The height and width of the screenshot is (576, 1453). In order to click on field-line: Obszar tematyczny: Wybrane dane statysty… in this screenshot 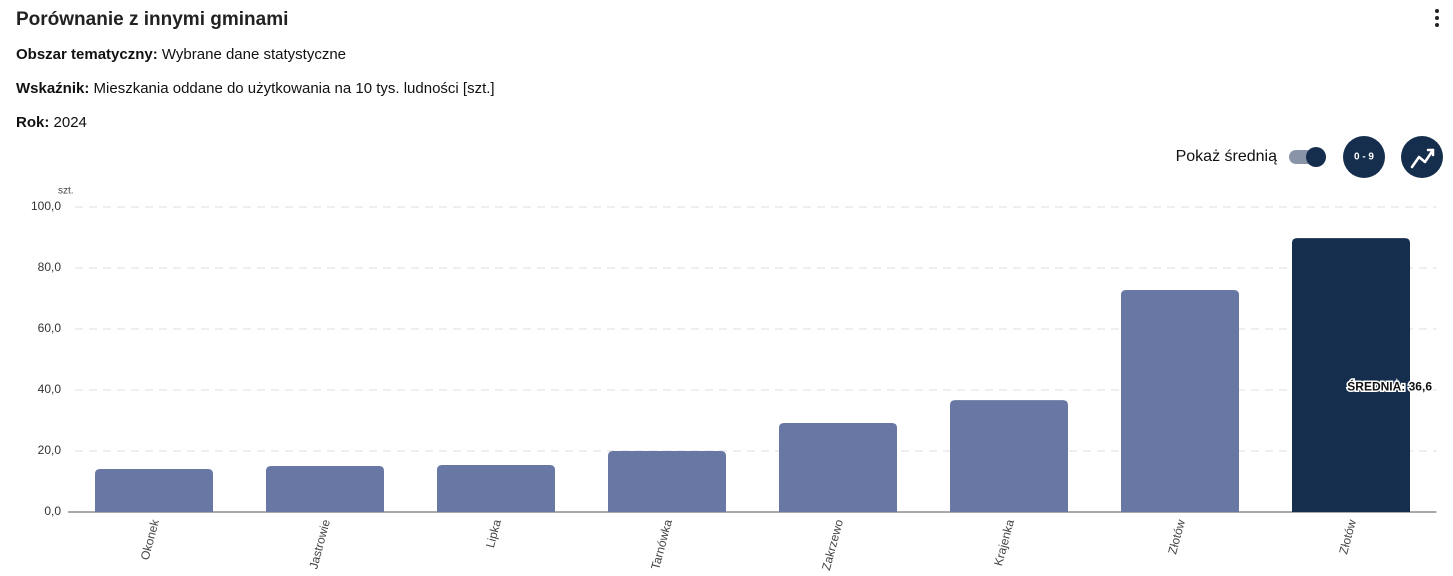, I will do `click(181, 54)`.